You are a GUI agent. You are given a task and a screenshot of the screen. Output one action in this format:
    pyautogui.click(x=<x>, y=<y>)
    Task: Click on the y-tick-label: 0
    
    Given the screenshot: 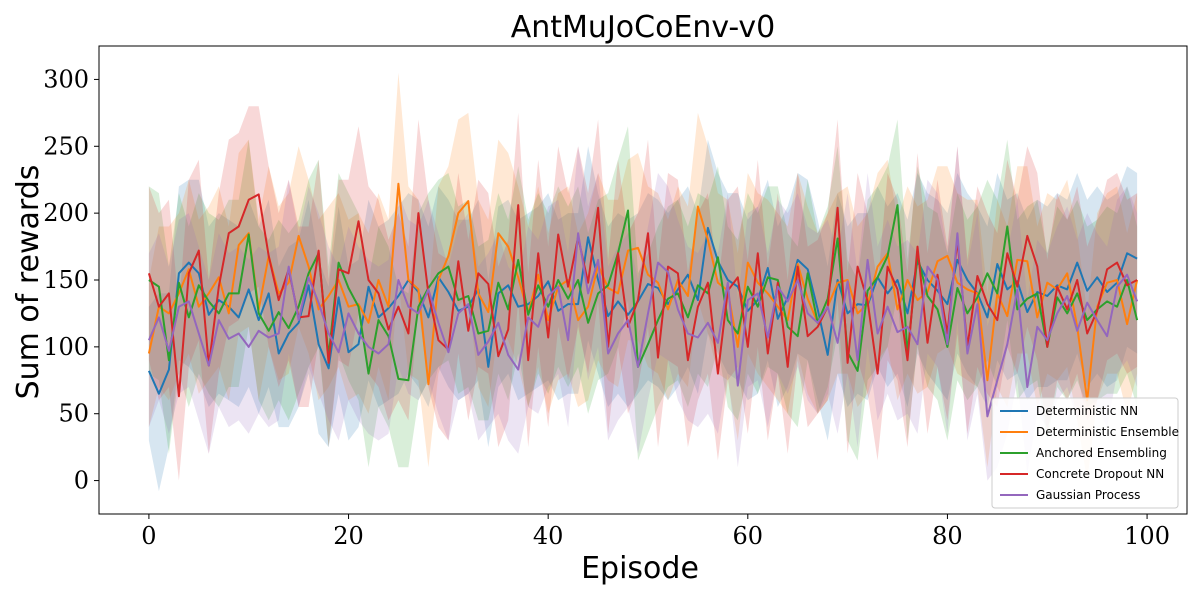 What is the action you would take?
    pyautogui.click(x=81, y=481)
    